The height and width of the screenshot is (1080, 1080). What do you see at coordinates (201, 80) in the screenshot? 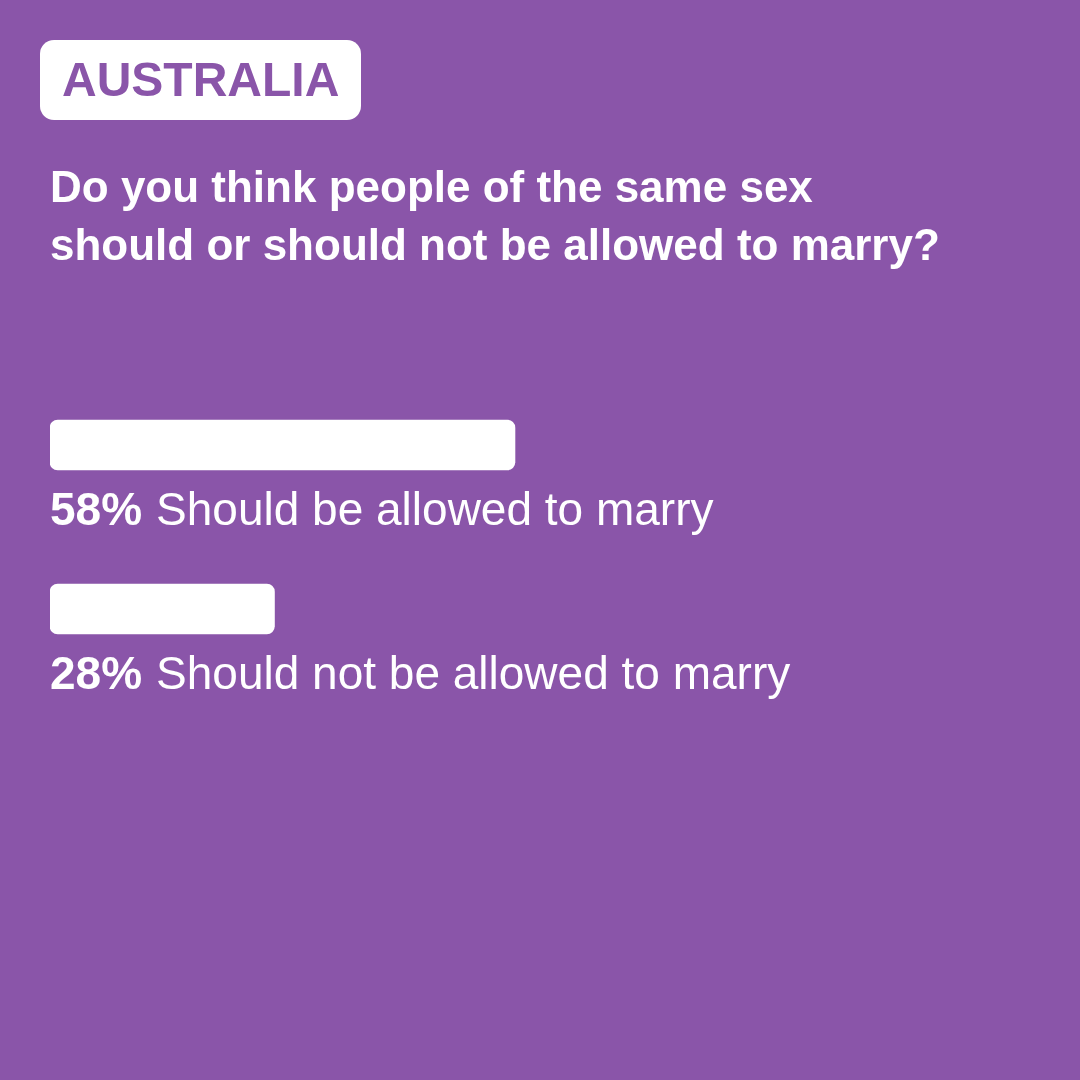
I see `text: AUSTRALIA` at bounding box center [201, 80].